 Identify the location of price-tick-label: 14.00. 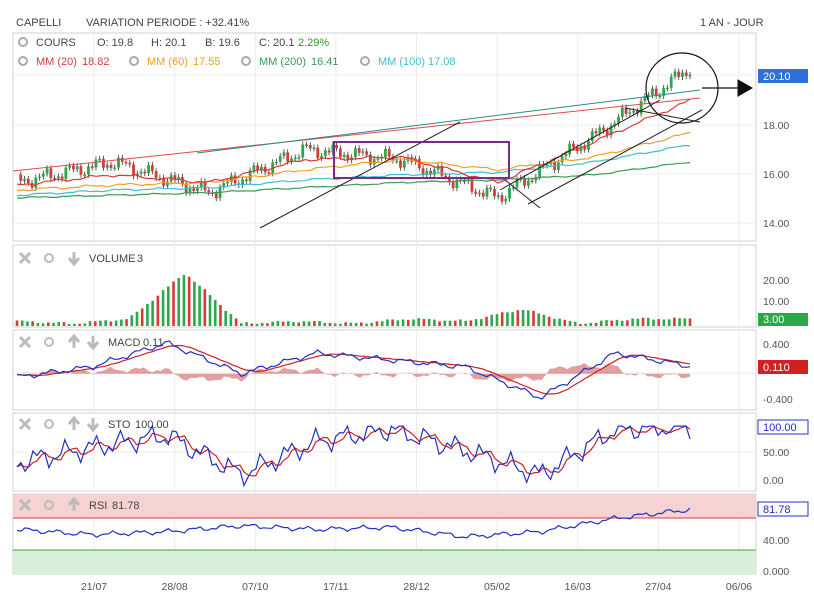
(776, 224).